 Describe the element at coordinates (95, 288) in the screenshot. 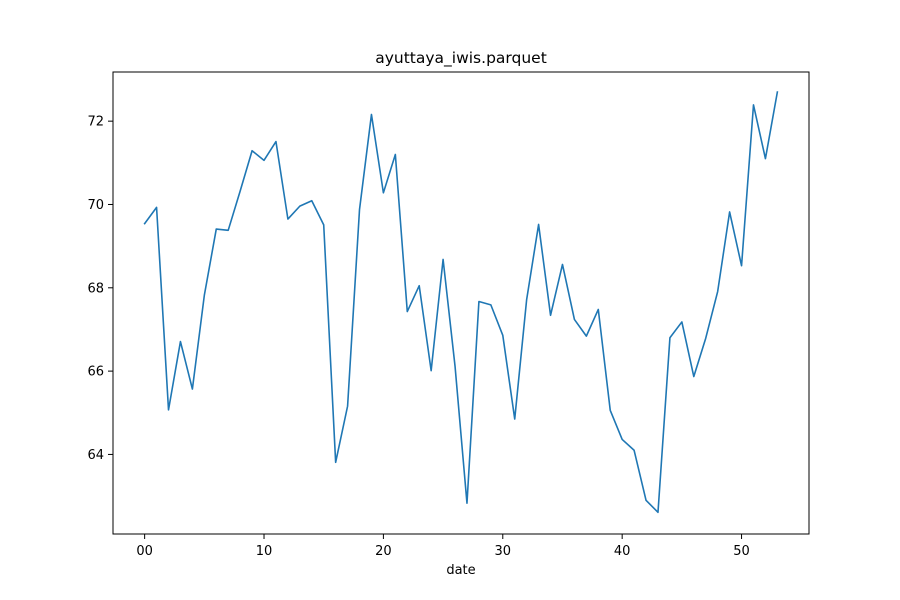

I see `y-tick-label: 68` at that location.